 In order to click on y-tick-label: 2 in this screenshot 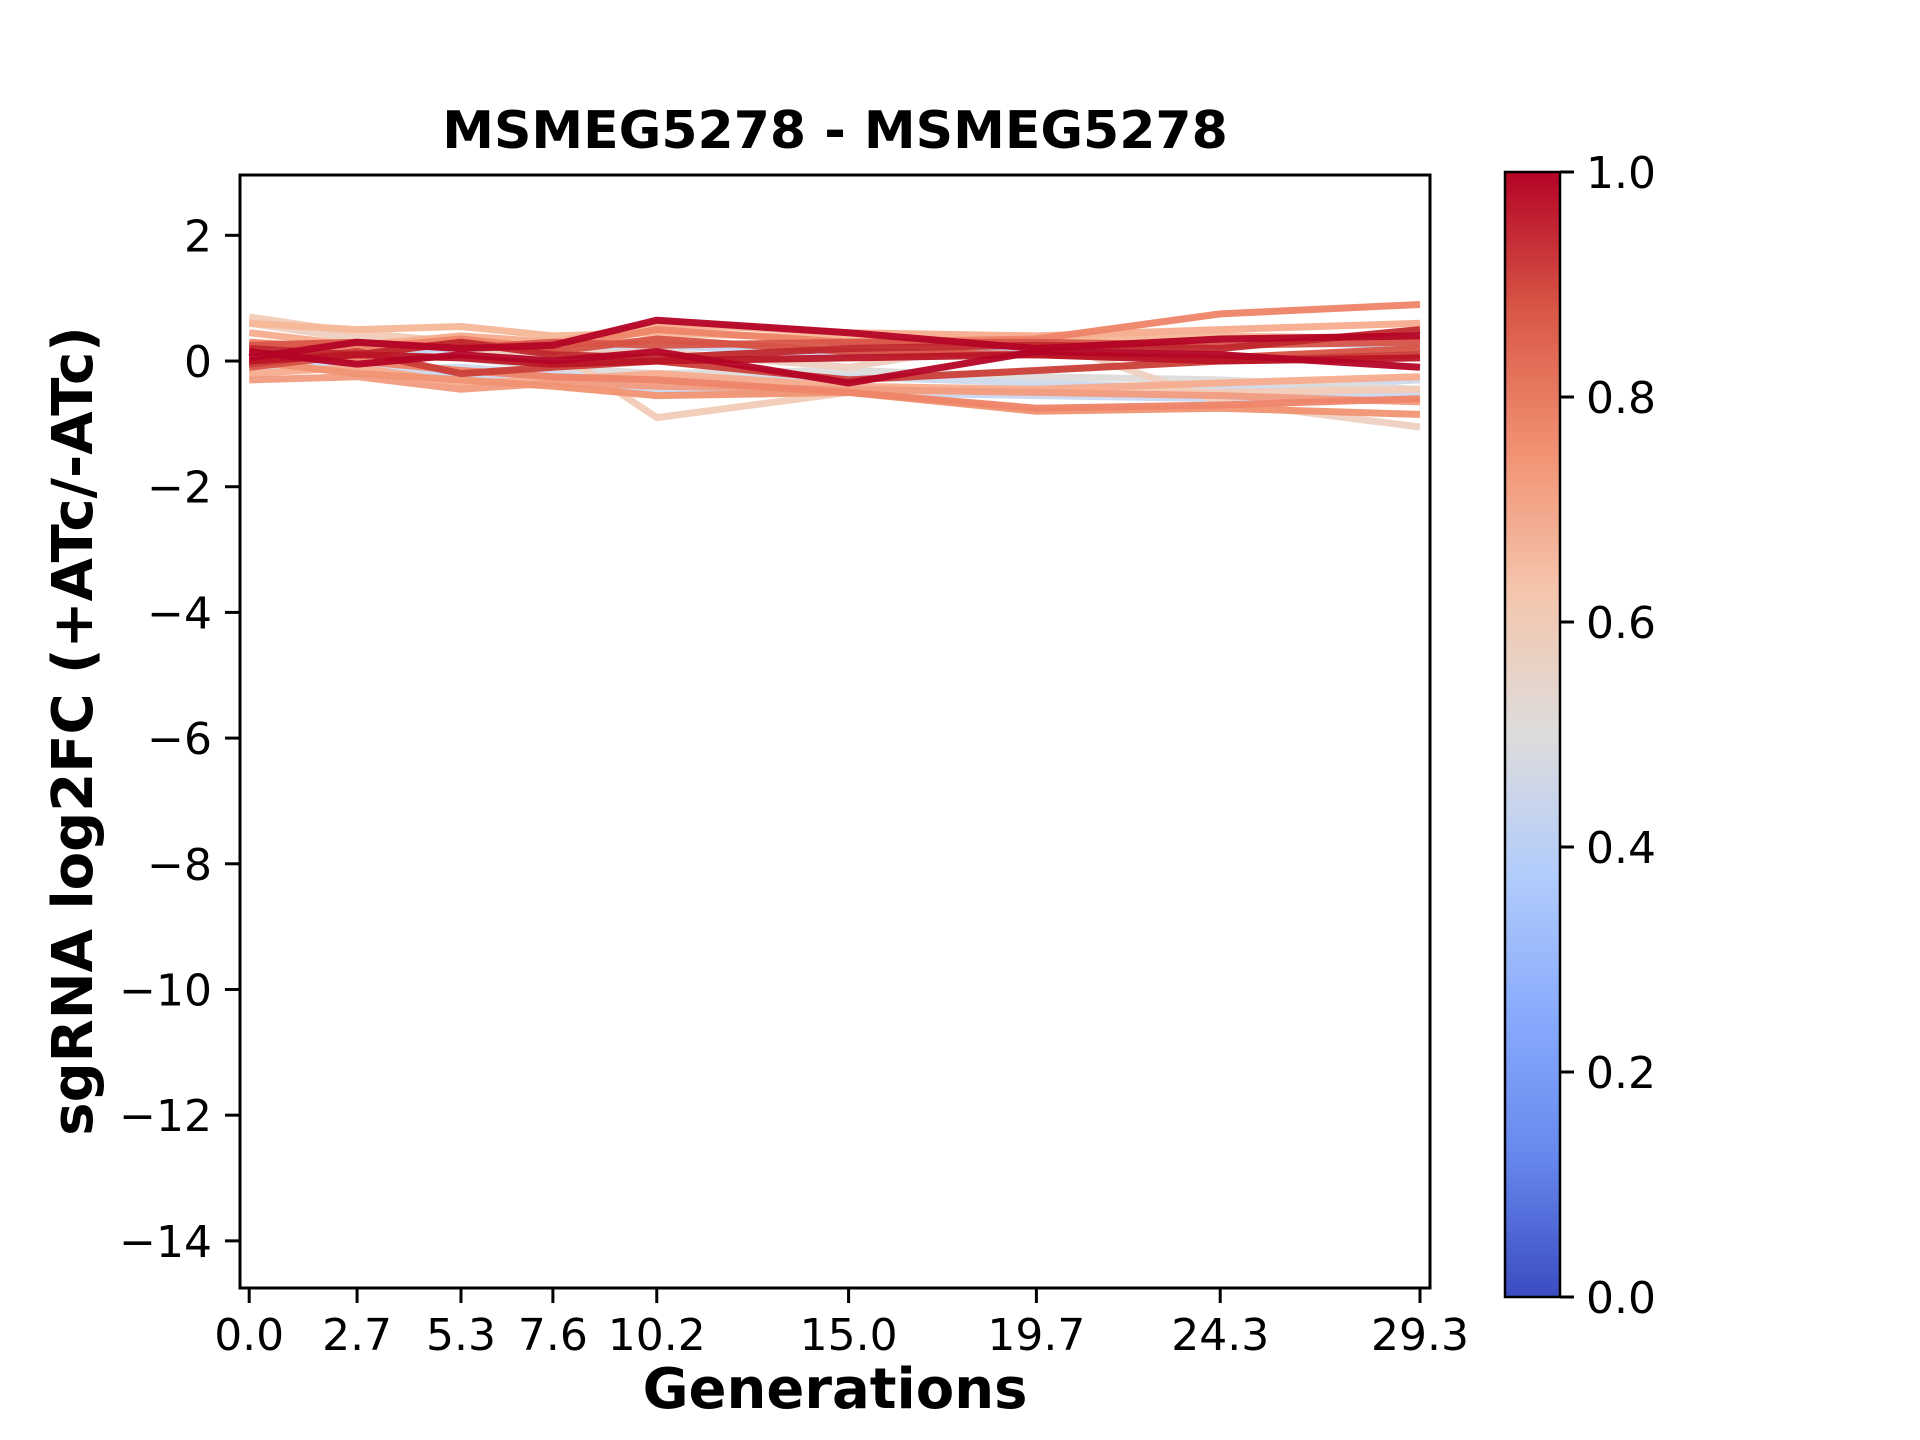, I will do `click(198, 236)`.